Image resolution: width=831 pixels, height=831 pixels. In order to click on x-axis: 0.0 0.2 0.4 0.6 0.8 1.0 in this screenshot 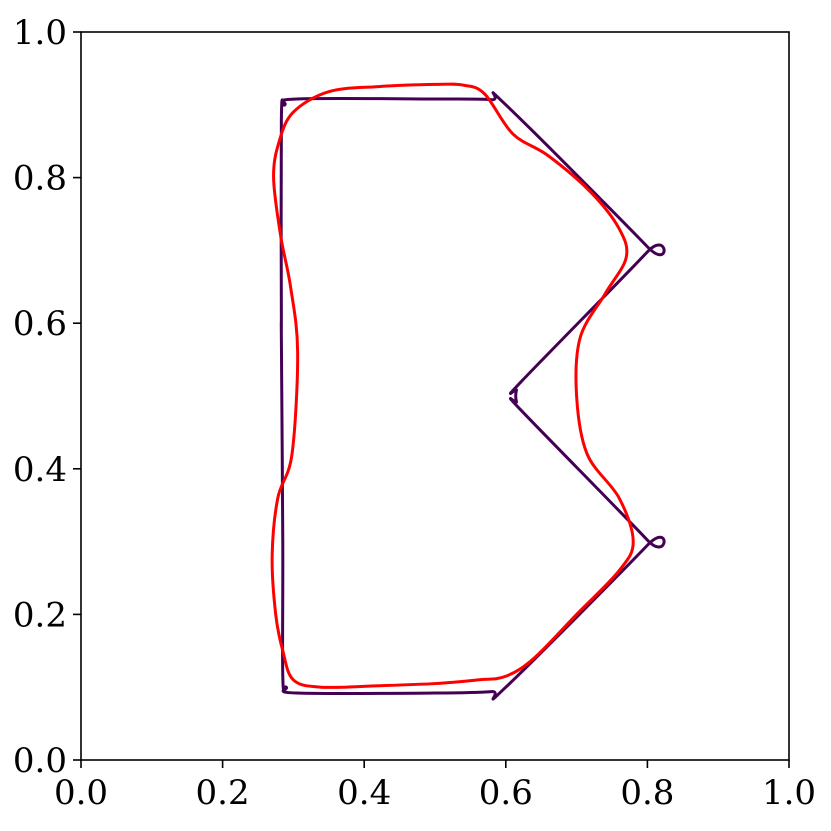, I will do `click(435, 786)`.